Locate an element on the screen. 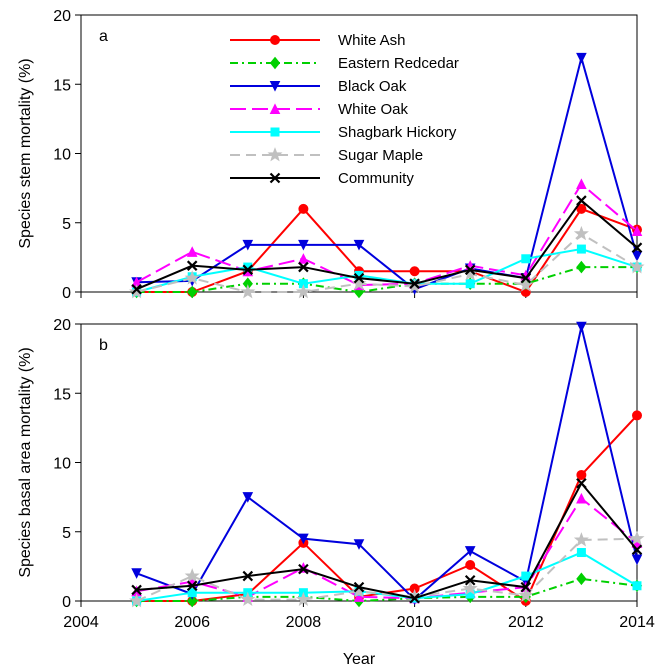 This screenshot has width=667, height=671. legend-label: Eastern Redcedar is located at coordinates (398, 63).